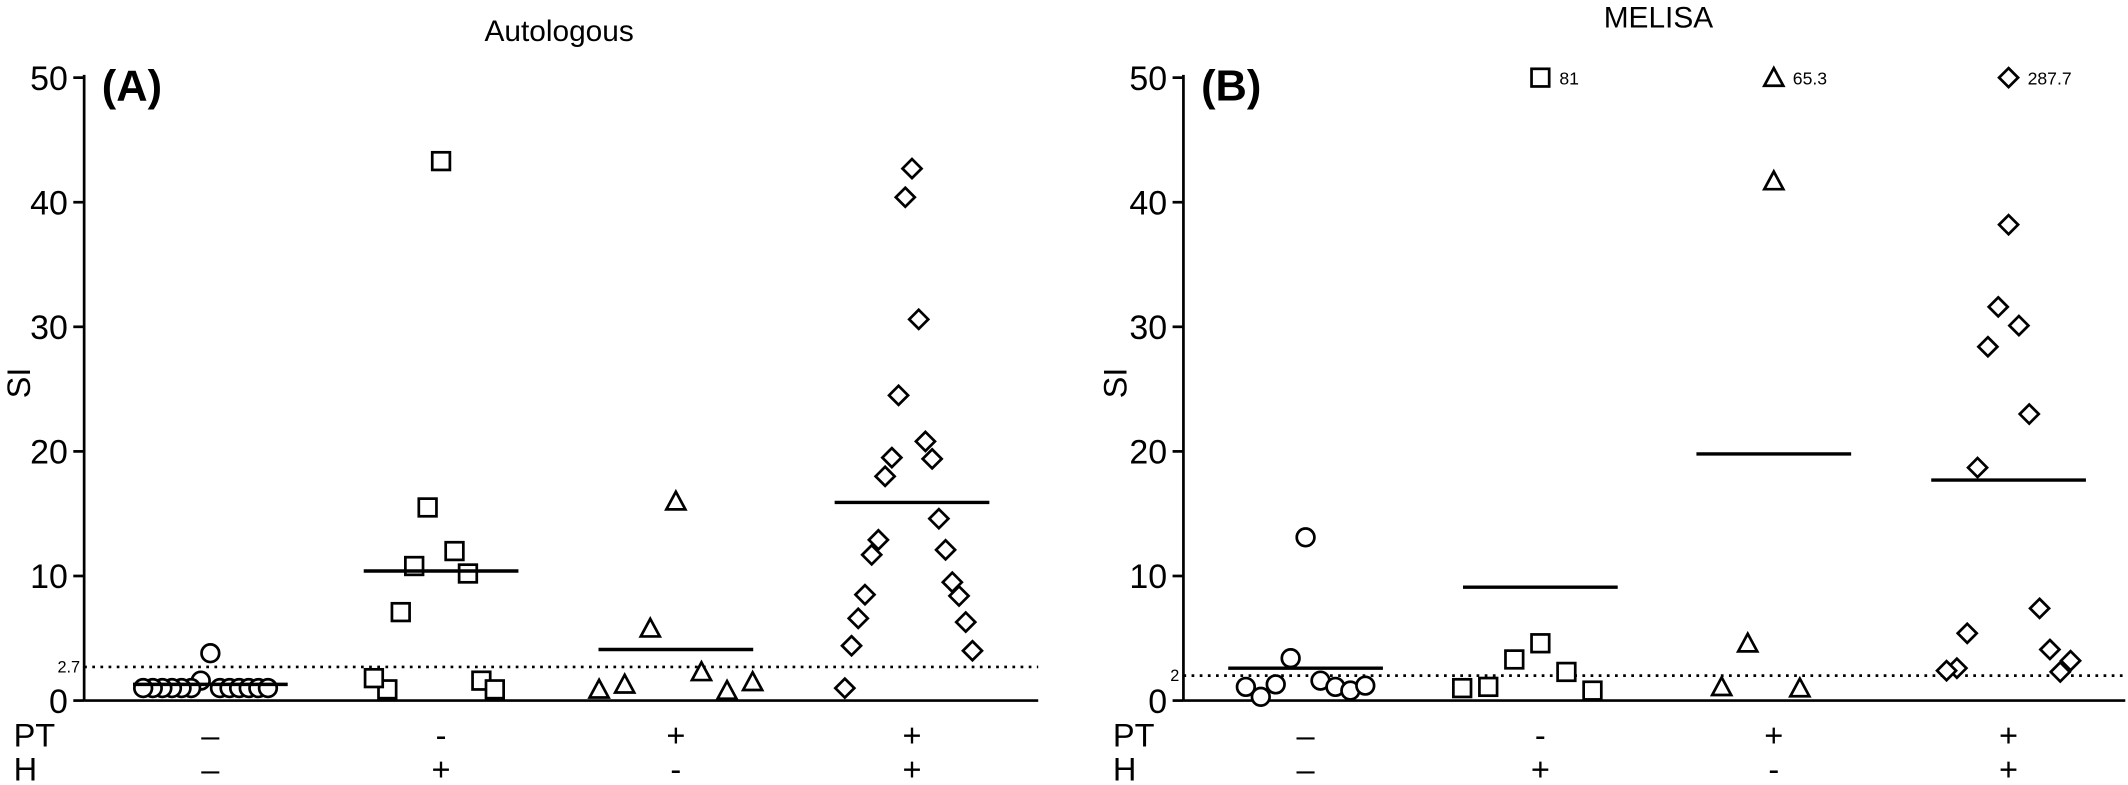 This screenshot has height=785, width=2128. What do you see at coordinates (558, 31) in the screenshot?
I see `chart-title: Autologous` at bounding box center [558, 31].